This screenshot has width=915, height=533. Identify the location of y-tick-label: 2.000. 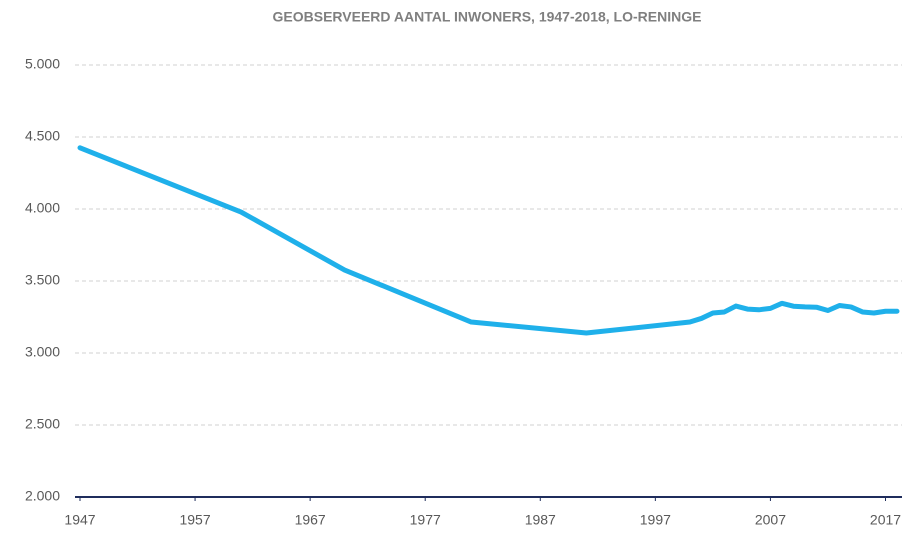
(42, 496).